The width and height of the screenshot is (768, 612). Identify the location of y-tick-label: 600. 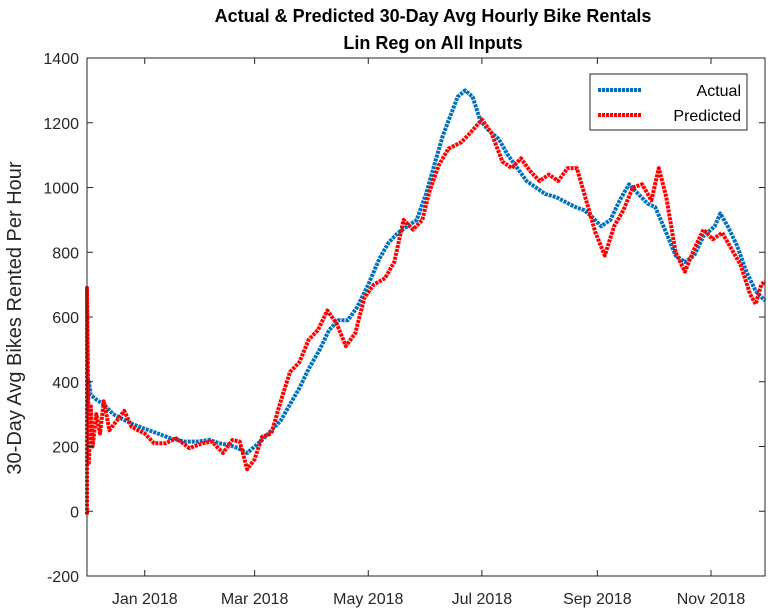
(65, 318).